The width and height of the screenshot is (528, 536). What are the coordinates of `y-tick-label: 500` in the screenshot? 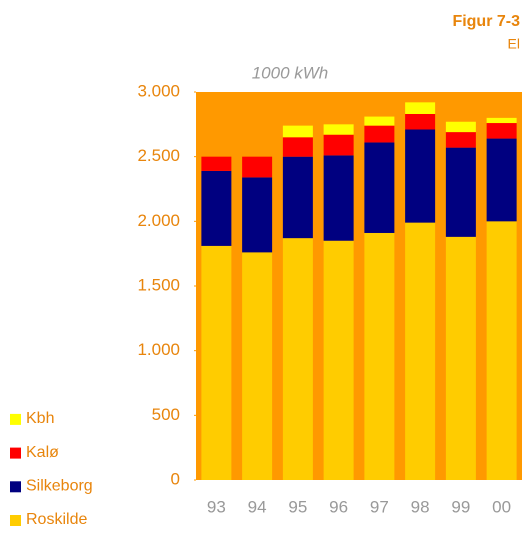 It's located at (166, 414).